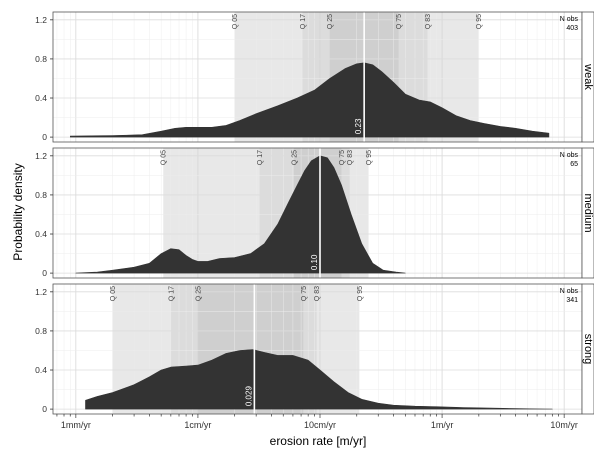 The height and width of the screenshot is (450, 594). I want to click on panel-strip-label: medium, so click(588, 212).